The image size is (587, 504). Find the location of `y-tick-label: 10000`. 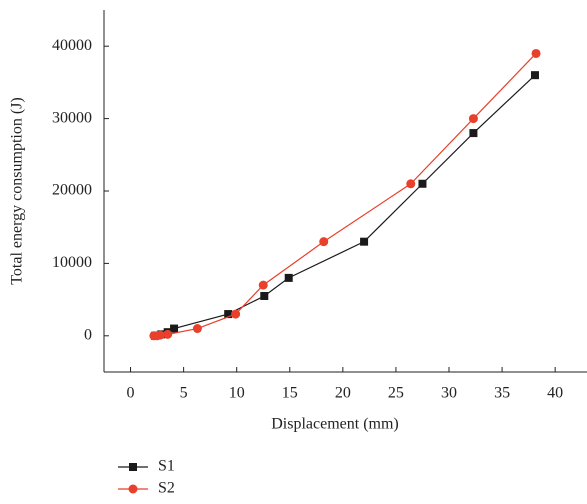

y-tick-label: 10000 is located at coordinates (72, 262).